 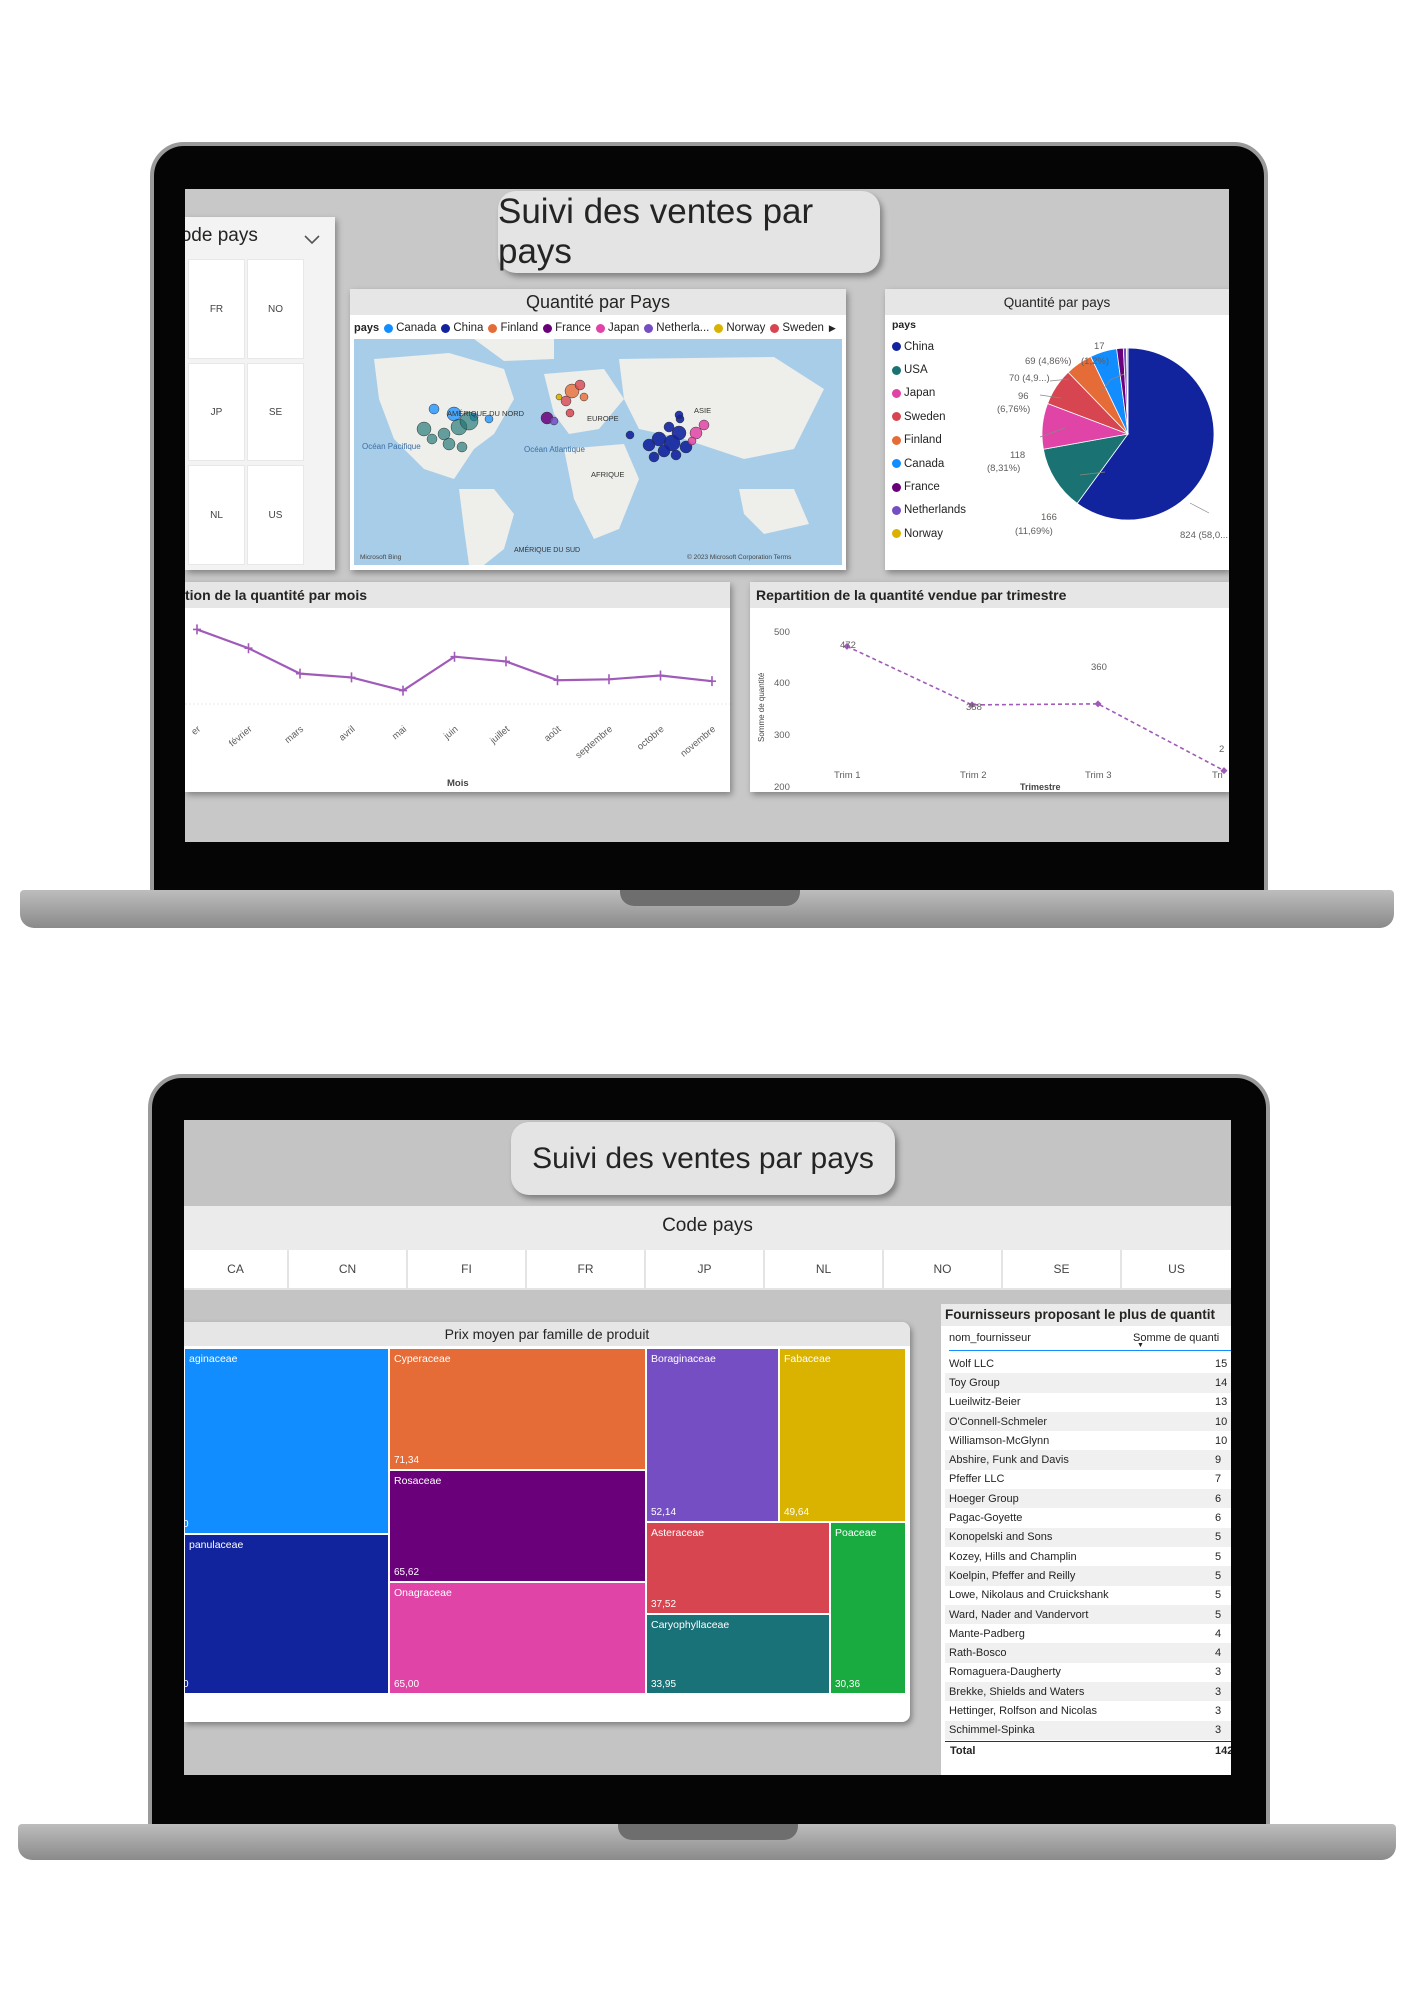 What do you see at coordinates (824, 1269) in the screenshot?
I see `code-nl: NL` at bounding box center [824, 1269].